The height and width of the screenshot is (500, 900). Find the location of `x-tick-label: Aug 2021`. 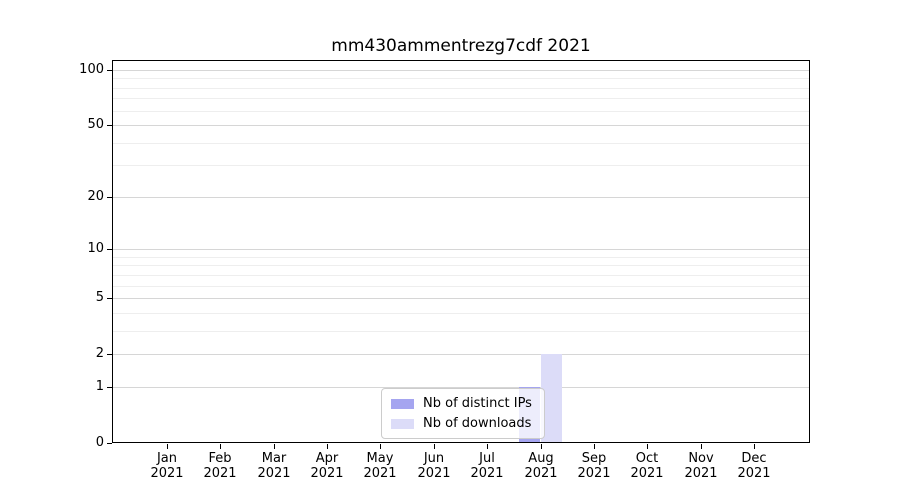

x-tick-label: Aug 2021 is located at coordinates (541, 466).